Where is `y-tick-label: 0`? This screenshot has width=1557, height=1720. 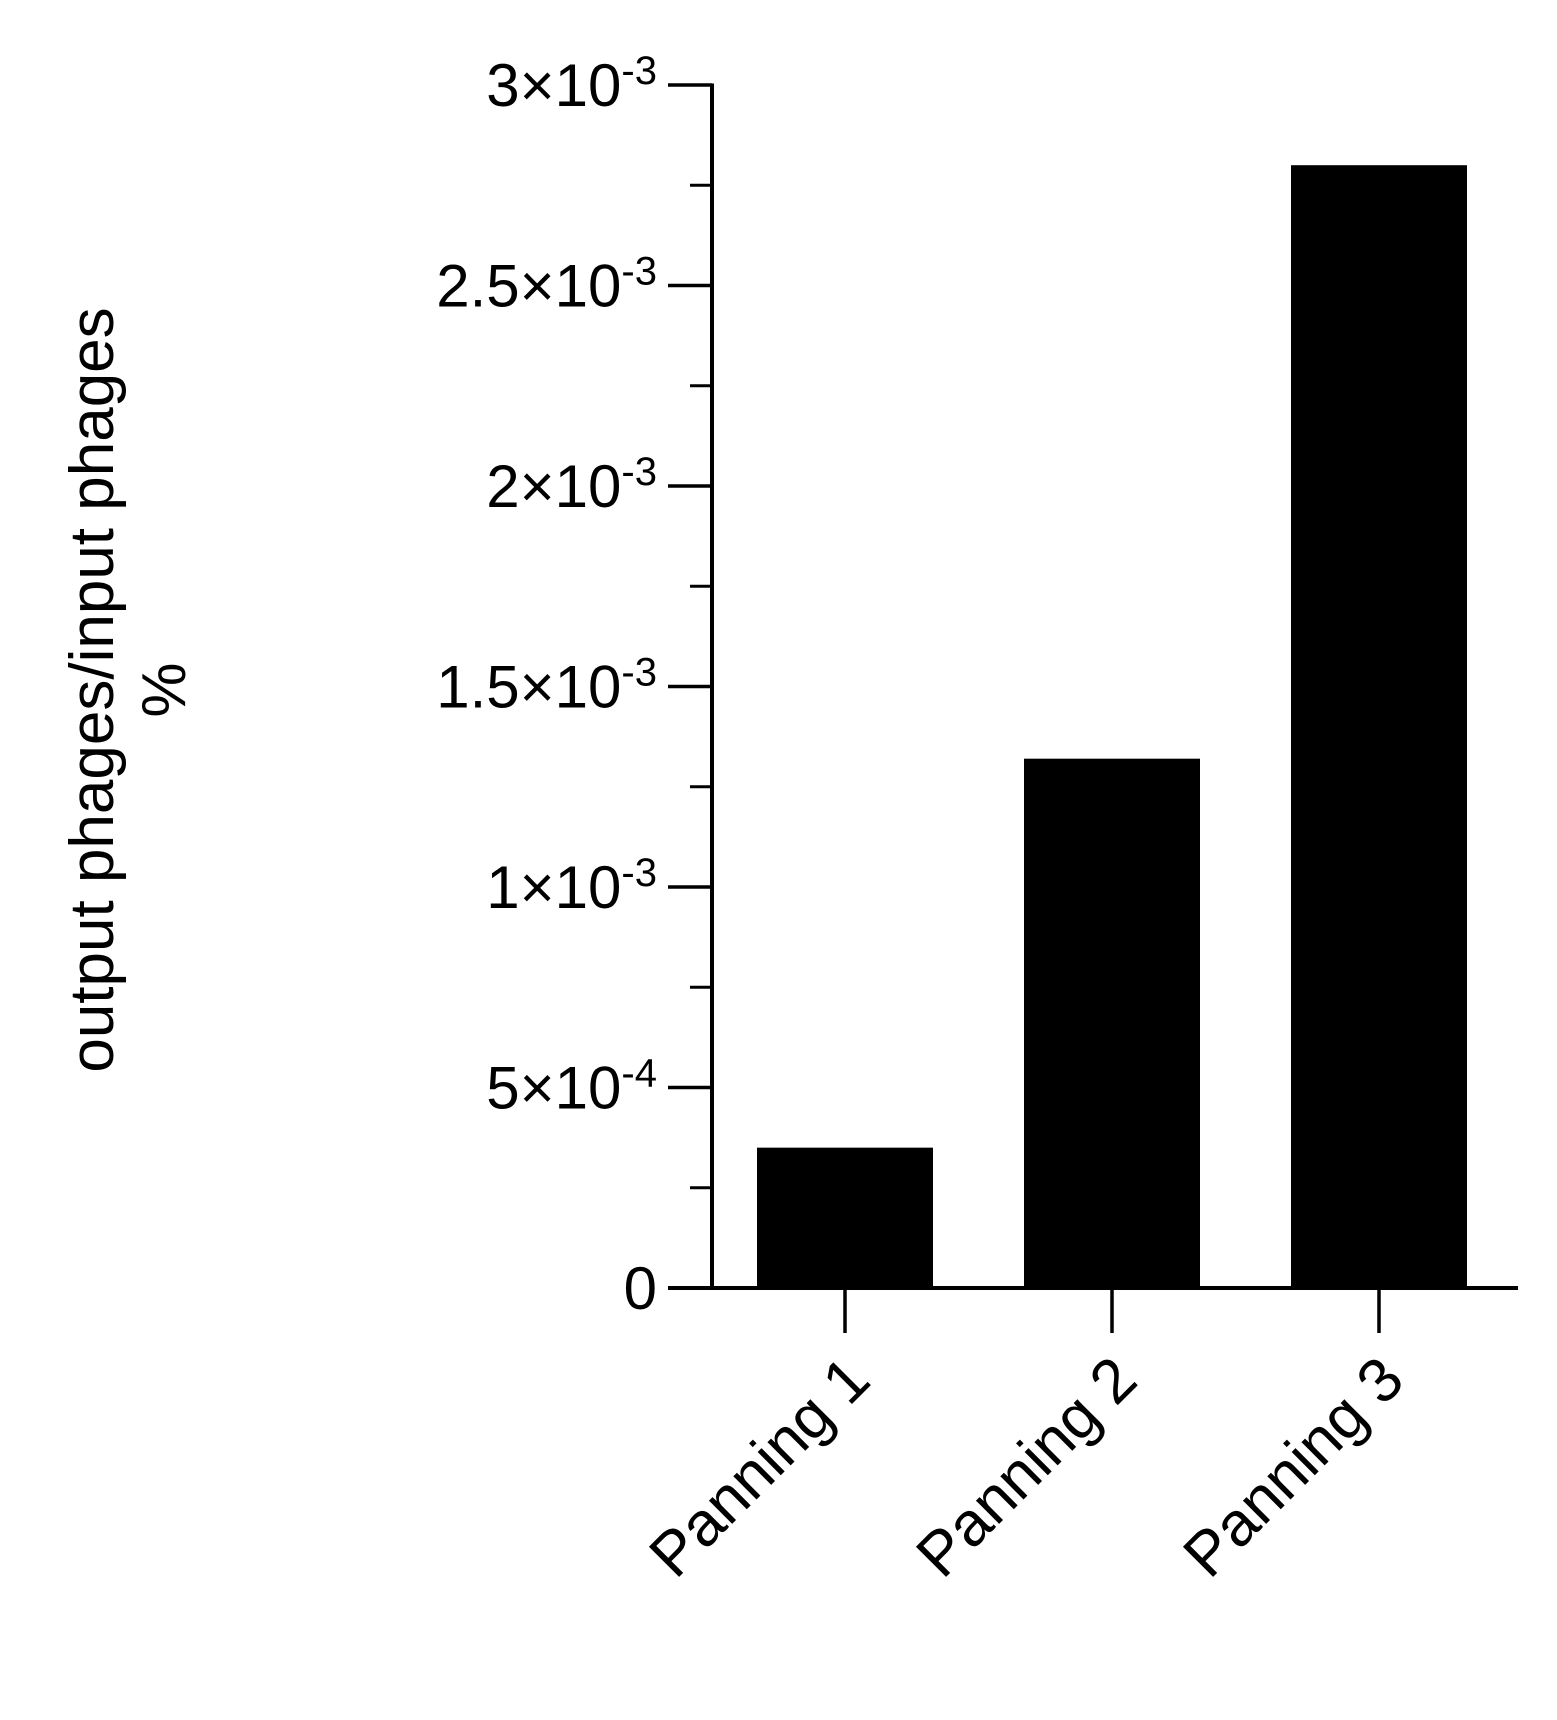 y-tick-label: 0 is located at coordinates (640, 1288).